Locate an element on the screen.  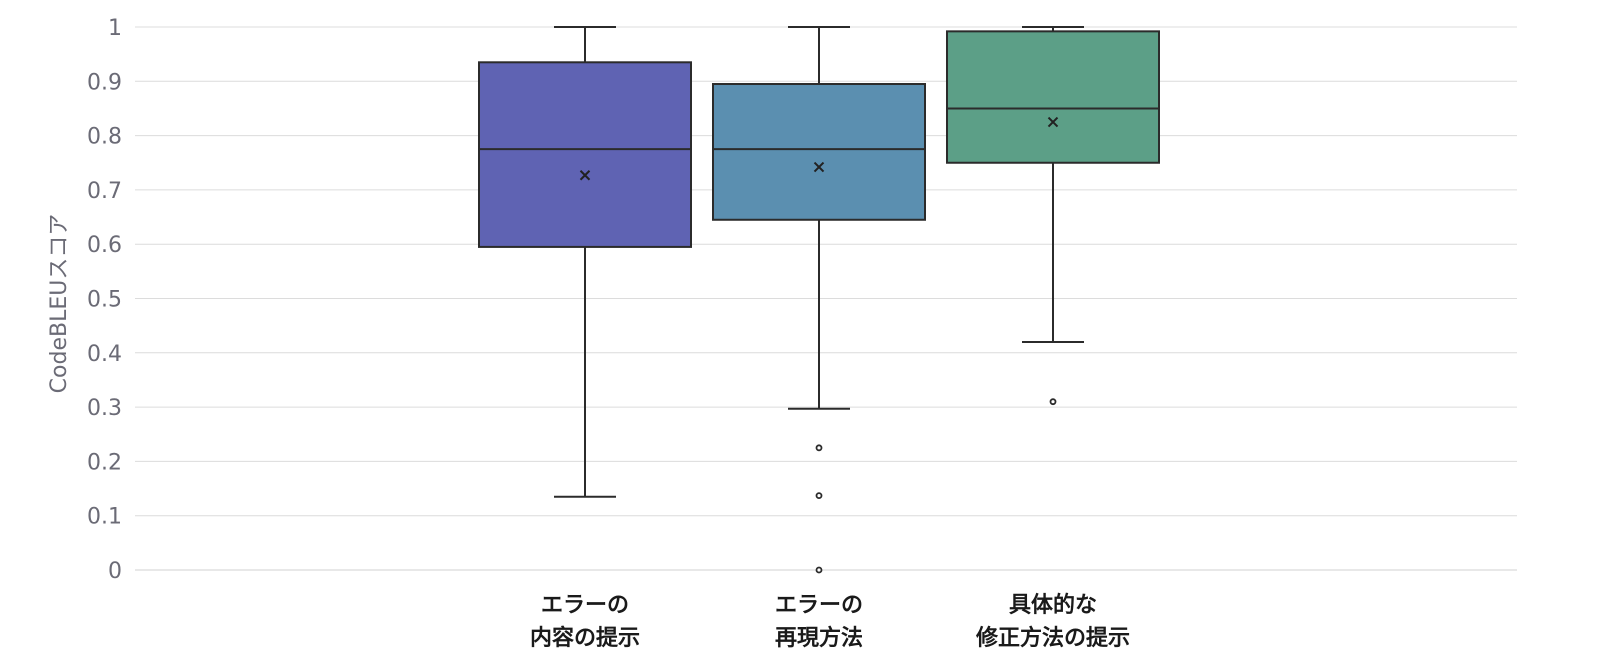
y-tick-label: 0.3 is located at coordinates (104, 408).